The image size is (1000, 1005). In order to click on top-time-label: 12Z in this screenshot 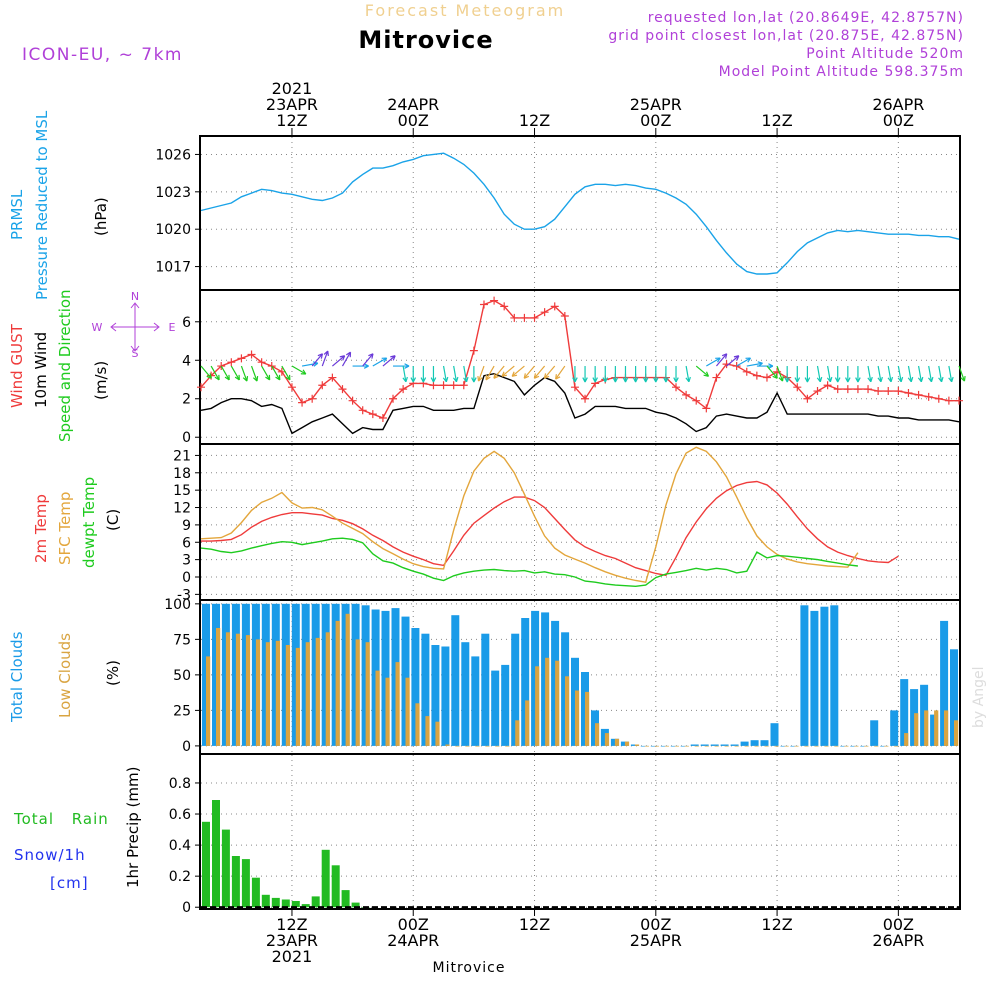, I will do `click(534, 120)`.